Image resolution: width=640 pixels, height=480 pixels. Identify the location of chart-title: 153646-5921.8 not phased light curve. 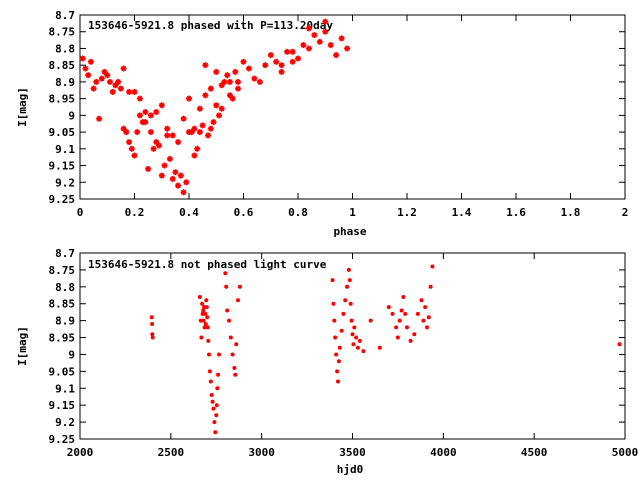
(207, 264).